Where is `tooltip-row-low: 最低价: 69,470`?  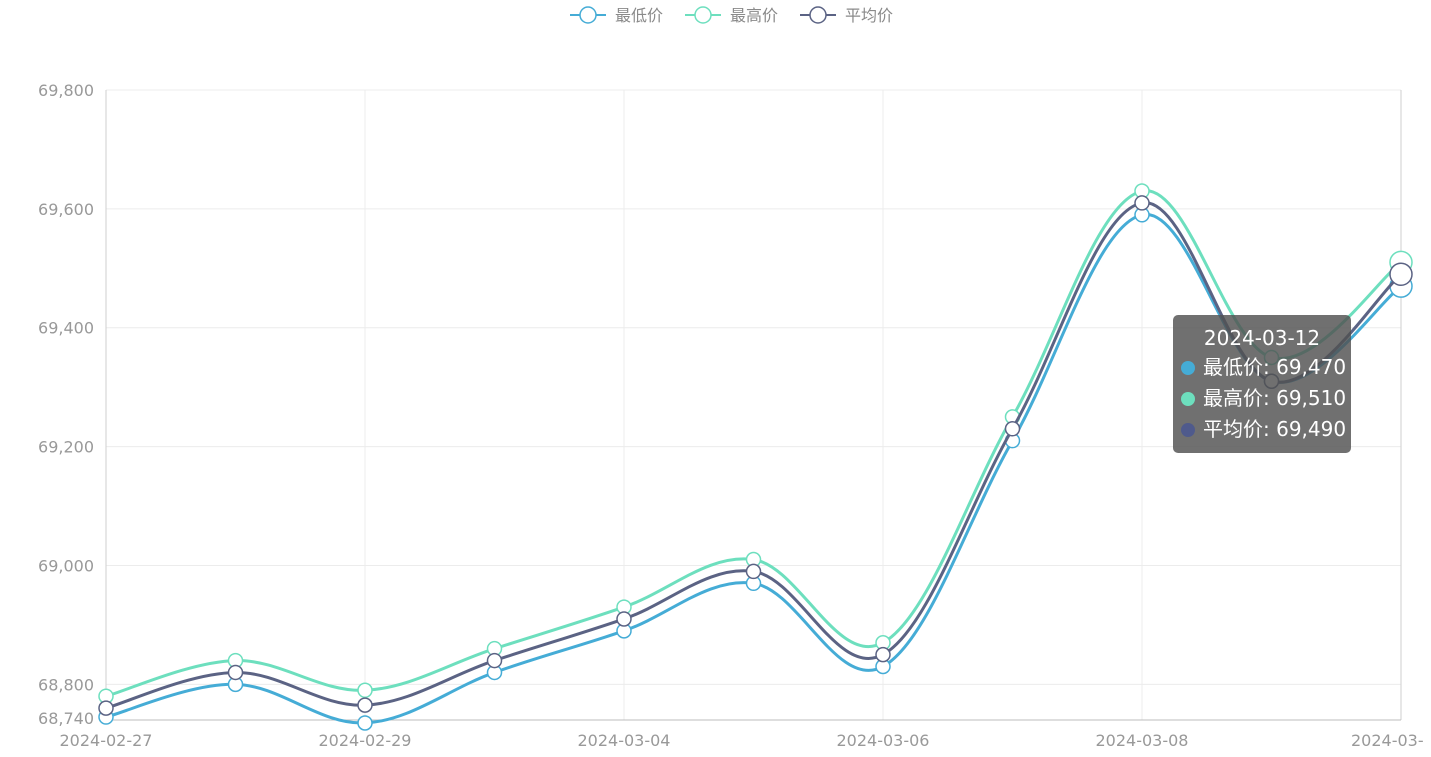 tooltip-row-low: 最低价: 69,470 is located at coordinates (1262, 367).